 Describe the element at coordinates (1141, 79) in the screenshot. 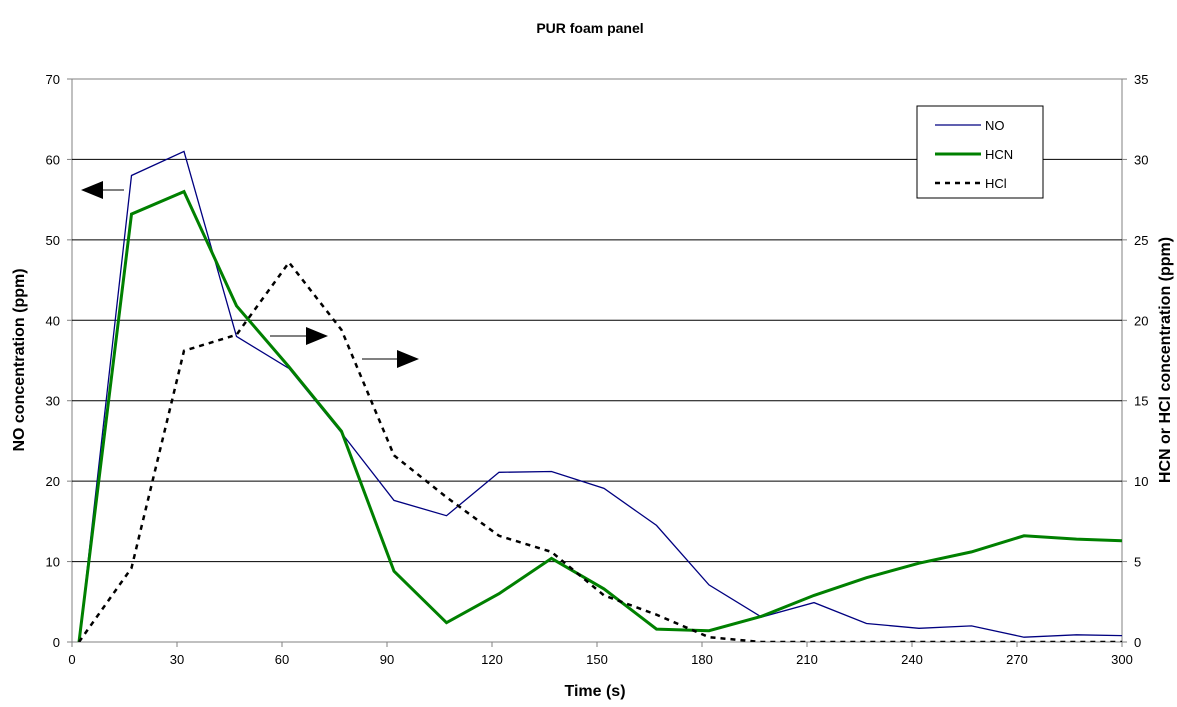

I see `y-right-tick-label: 35` at that location.